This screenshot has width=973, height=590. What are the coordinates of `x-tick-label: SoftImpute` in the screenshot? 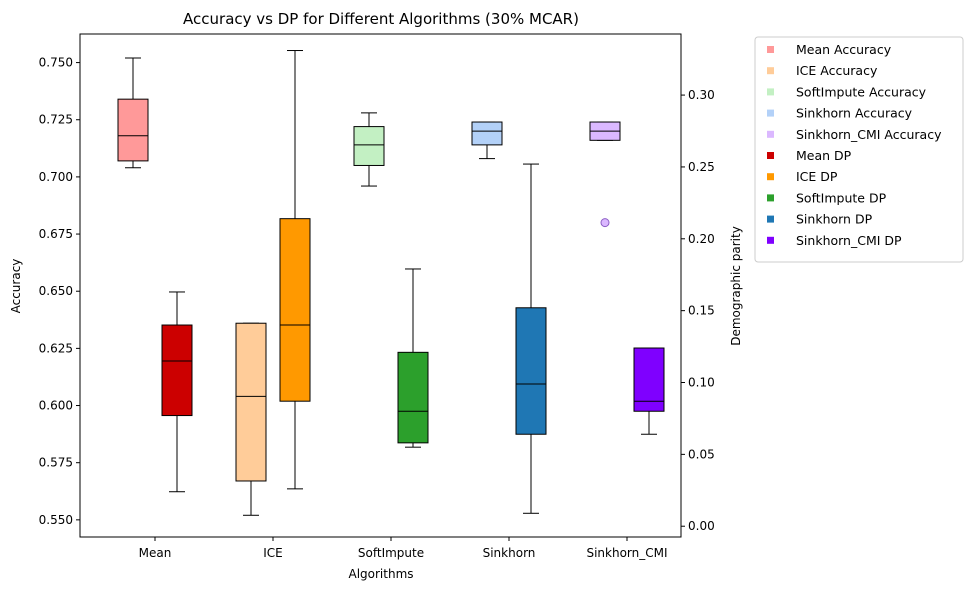 It's located at (391, 553).